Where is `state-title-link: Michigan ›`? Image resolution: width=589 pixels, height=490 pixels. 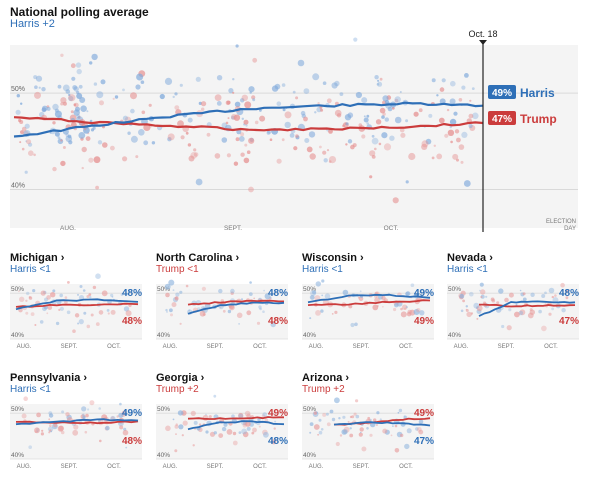 state-title-link: Michigan › is located at coordinates (37, 258).